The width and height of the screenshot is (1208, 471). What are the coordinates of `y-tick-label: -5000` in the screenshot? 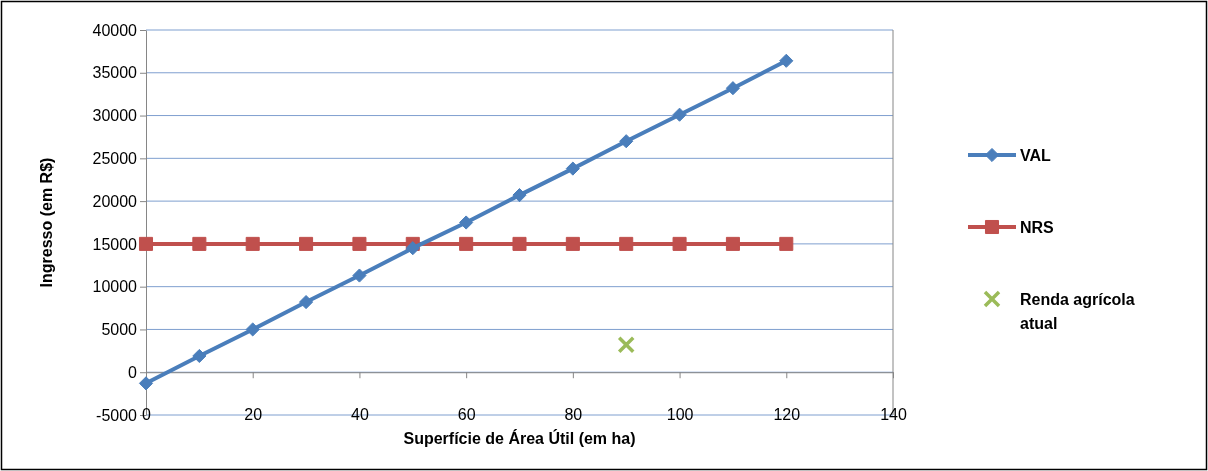 It's located at (117, 415).